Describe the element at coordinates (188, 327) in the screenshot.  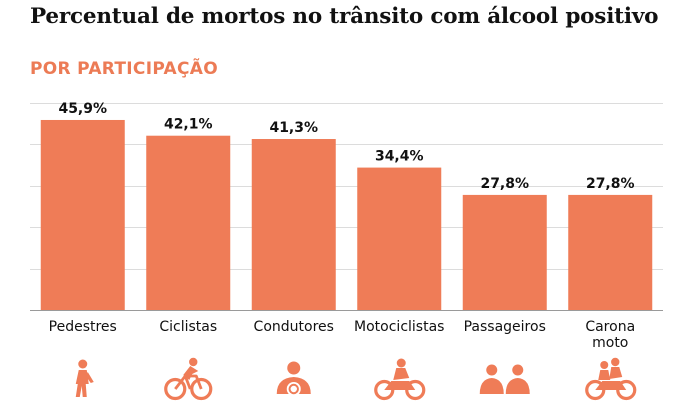
I see `category-label: Ciclistas` at that location.